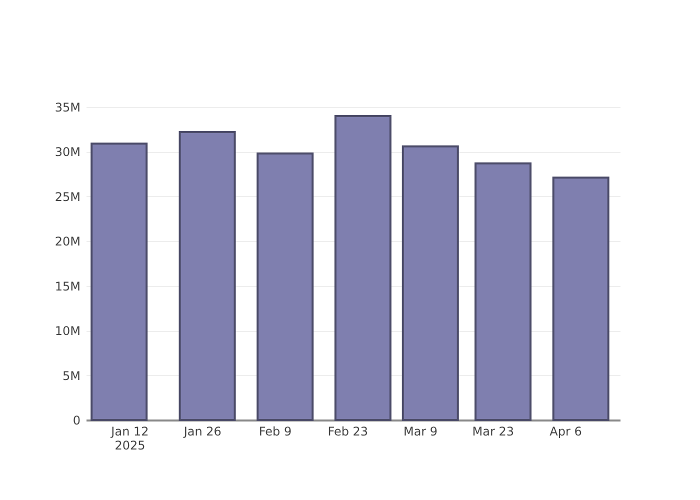 This screenshot has height=500, width=700. I want to click on x-tick-label: Mar 23, so click(493, 431).